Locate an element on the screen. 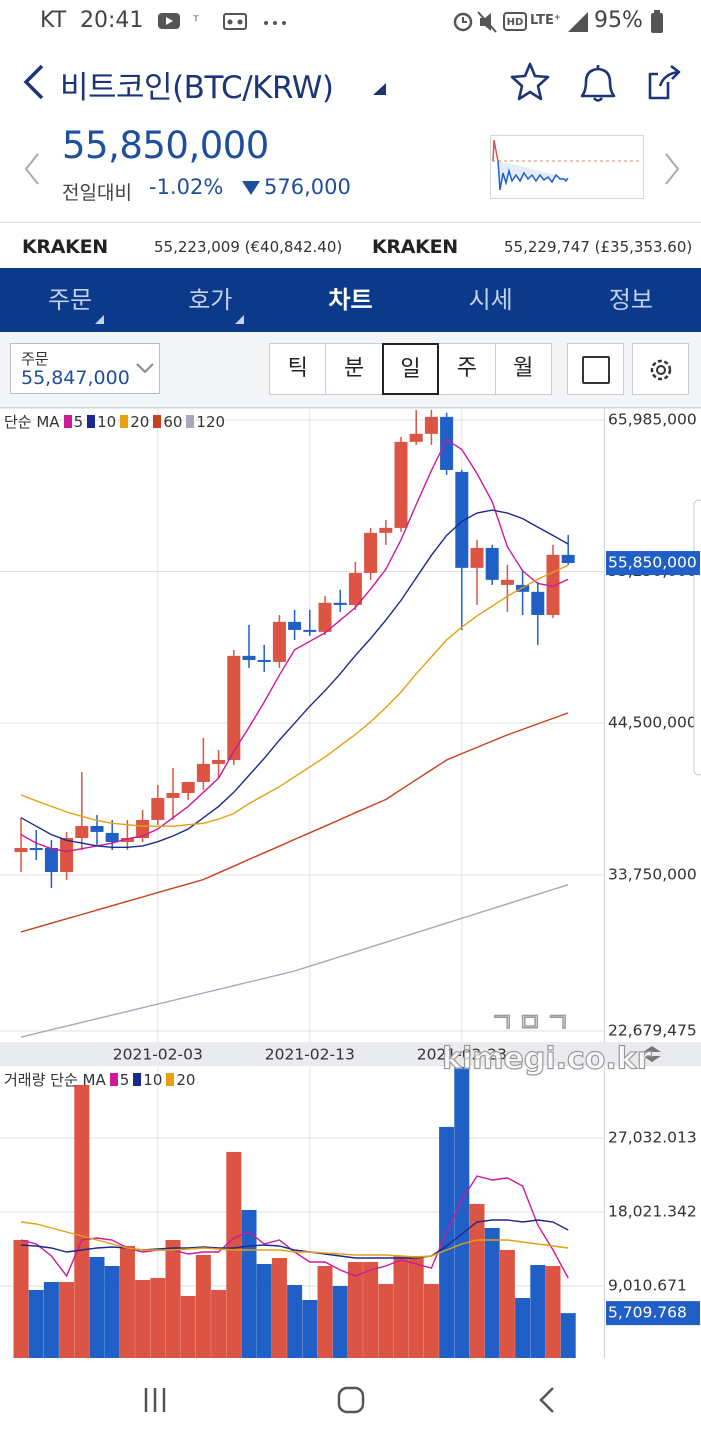  gear-icon is located at coordinates (661, 370).